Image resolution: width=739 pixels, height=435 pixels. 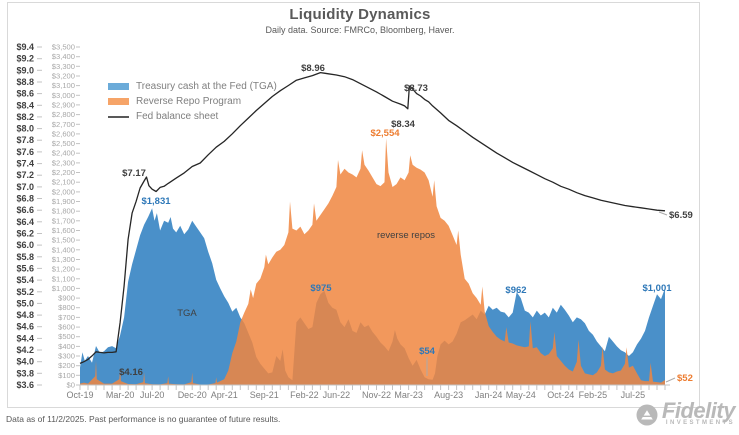 I want to click on balance-sheet-swatch-icon, so click(x=118, y=116).